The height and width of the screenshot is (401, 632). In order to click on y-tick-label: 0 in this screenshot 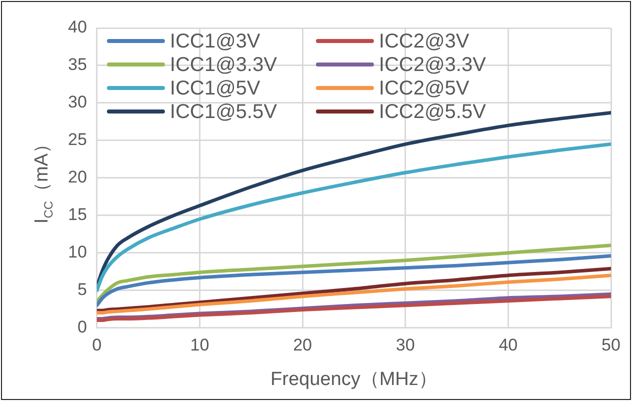, I will do `click(82, 326)`.